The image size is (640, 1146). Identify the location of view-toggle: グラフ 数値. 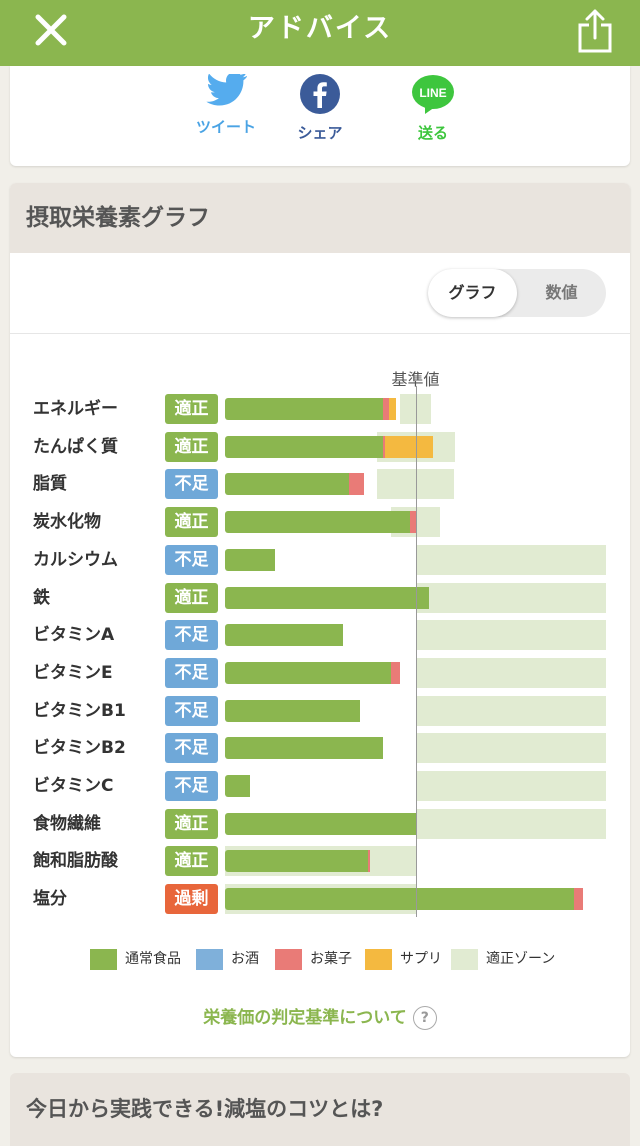
(517, 293).